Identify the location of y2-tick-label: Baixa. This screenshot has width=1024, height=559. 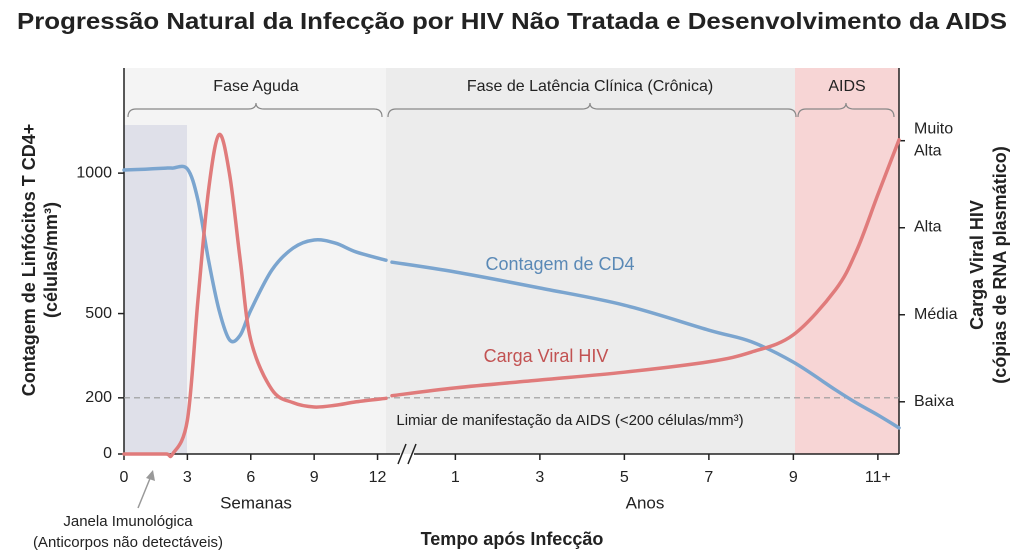
(934, 401).